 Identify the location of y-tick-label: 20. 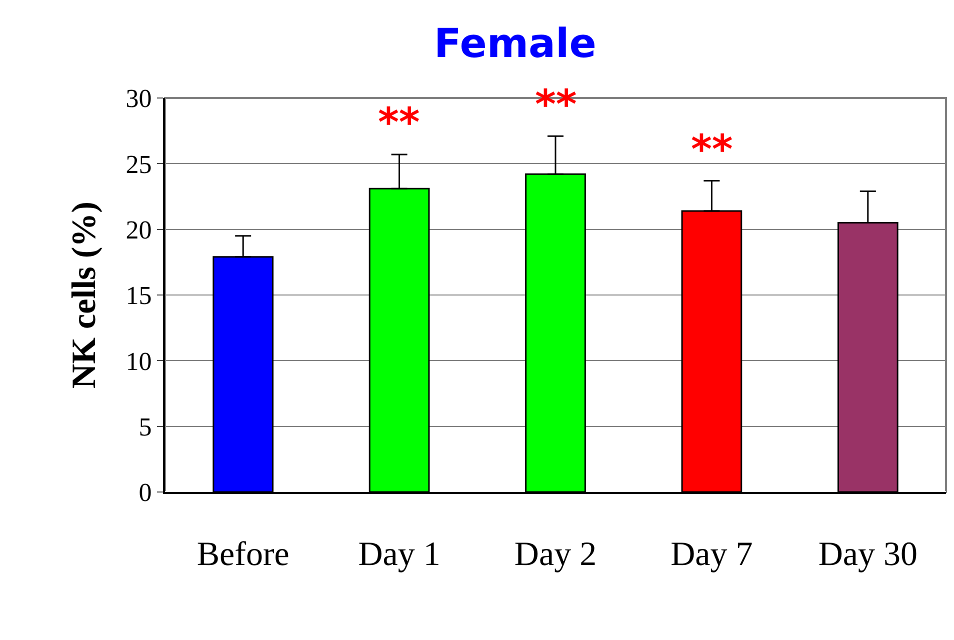
(139, 229).